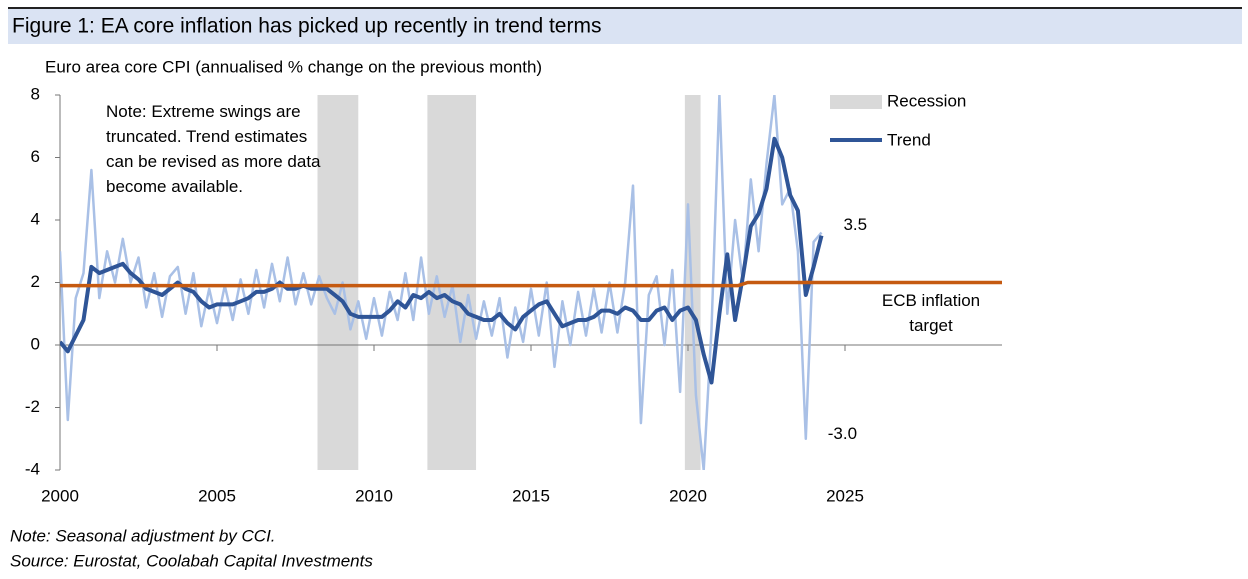 The height and width of the screenshot is (579, 1248). Describe the element at coordinates (926, 100) in the screenshot. I see `legend-label: Recession` at that location.